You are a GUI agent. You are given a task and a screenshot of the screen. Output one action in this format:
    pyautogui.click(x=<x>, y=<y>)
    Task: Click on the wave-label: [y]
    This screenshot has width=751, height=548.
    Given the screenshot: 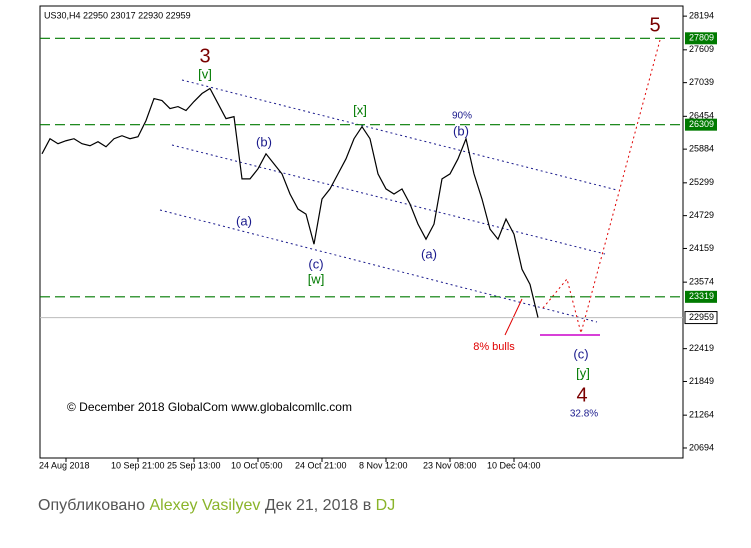 What is the action you would take?
    pyautogui.click(x=583, y=372)
    